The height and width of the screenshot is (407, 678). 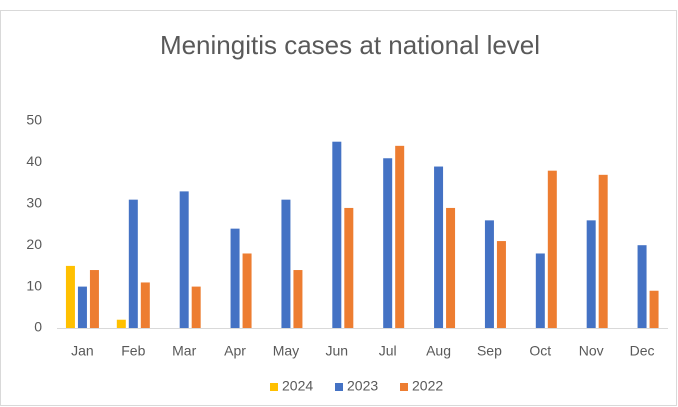 What do you see at coordinates (34, 120) in the screenshot?
I see `y-tick-label: 50` at bounding box center [34, 120].